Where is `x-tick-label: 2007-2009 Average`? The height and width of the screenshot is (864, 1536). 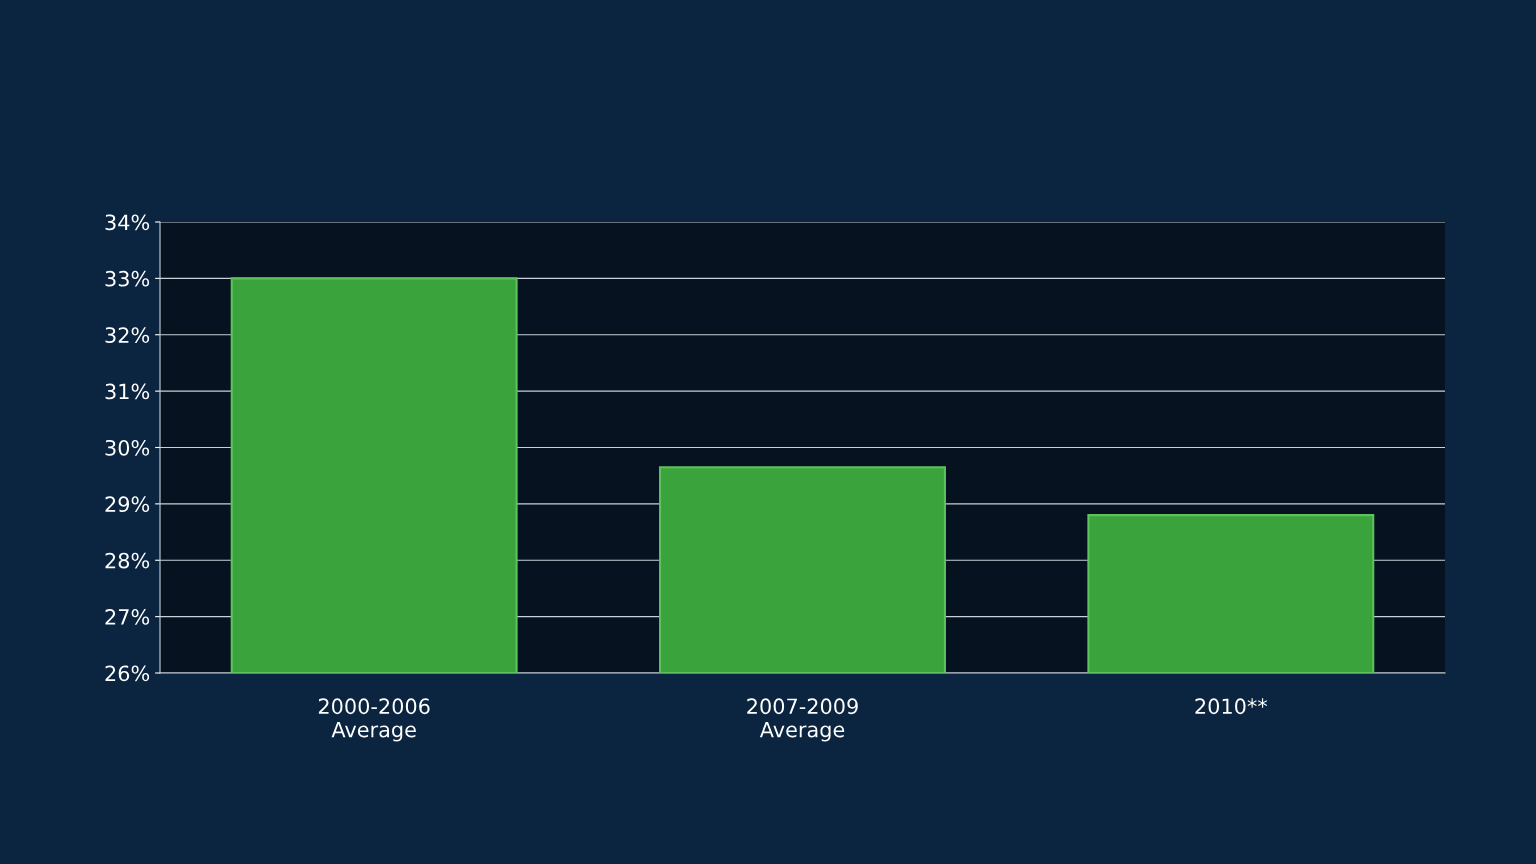
x-tick-label: 2007-2009 Average is located at coordinates (802, 720).